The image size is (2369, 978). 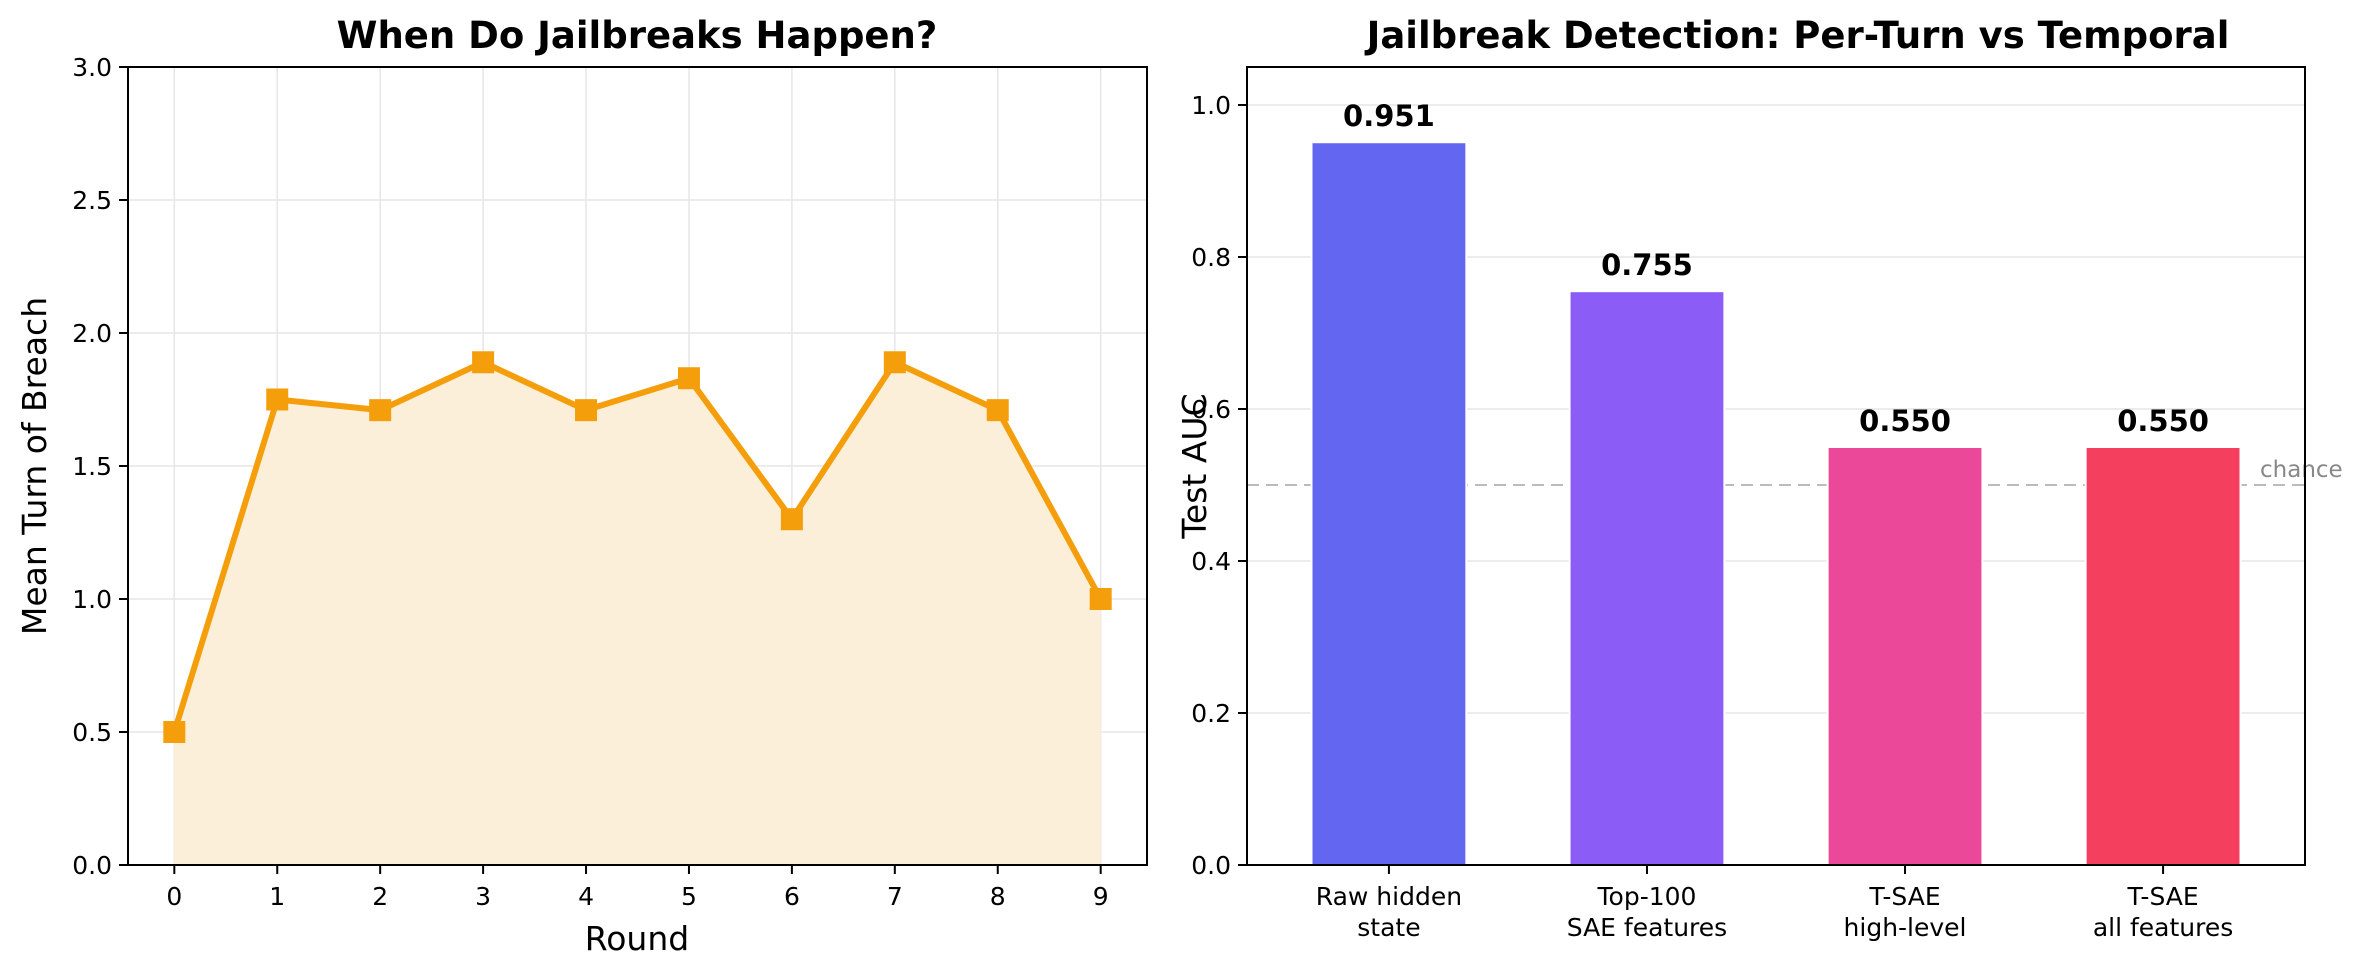 I want to click on chart1-x-tick-label: 7, so click(x=895, y=896).